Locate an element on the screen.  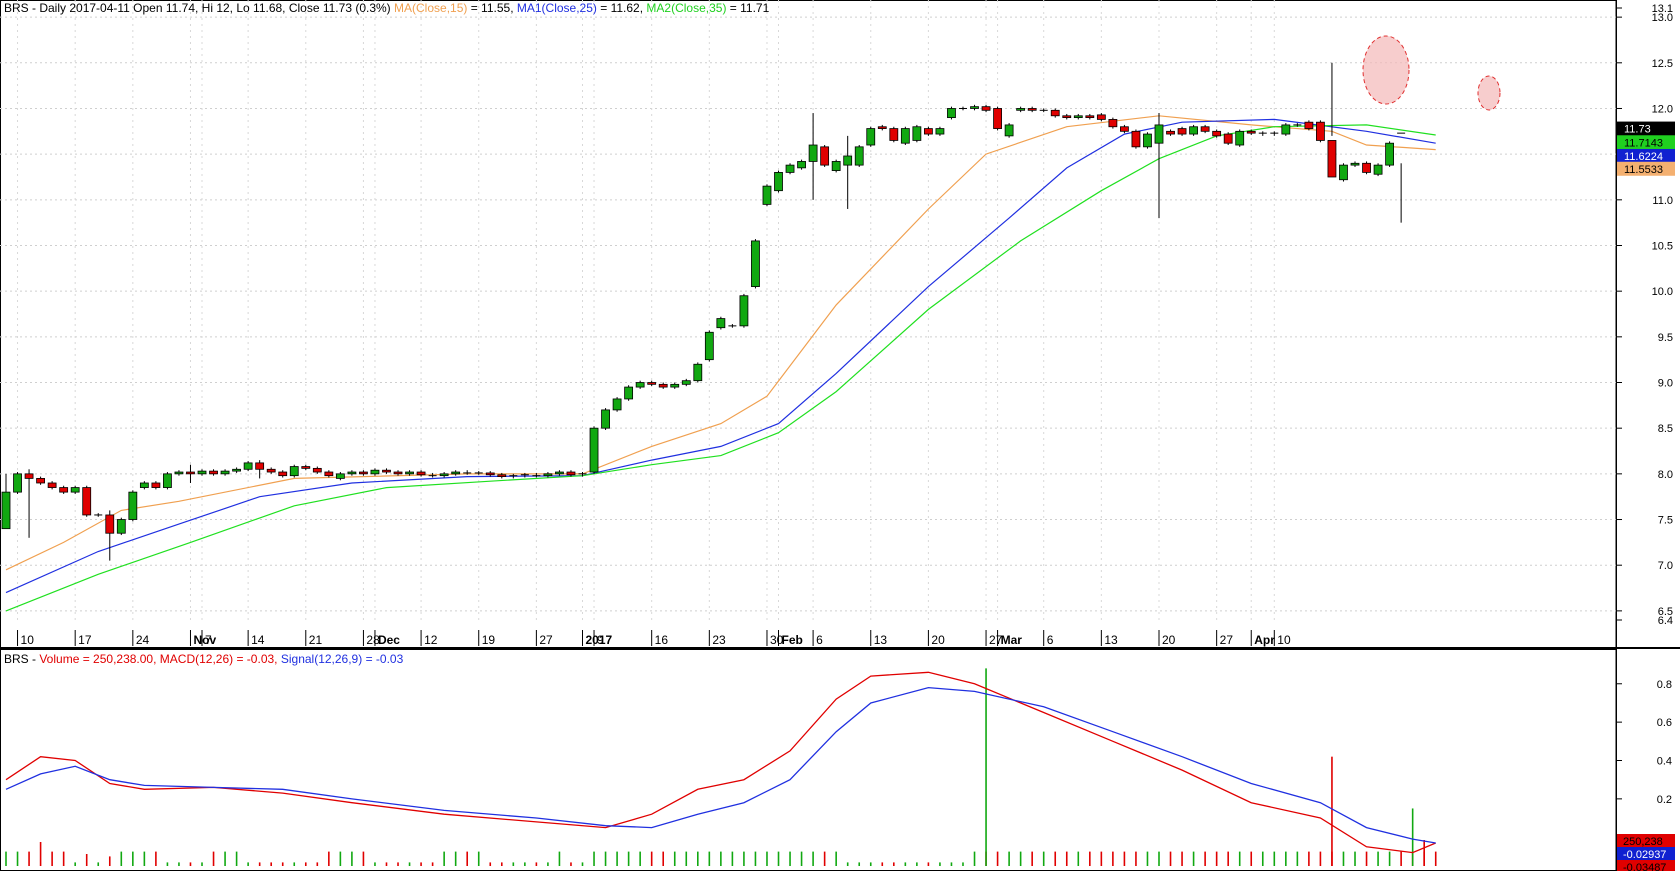
date-label: Mar is located at coordinates (1012, 640).